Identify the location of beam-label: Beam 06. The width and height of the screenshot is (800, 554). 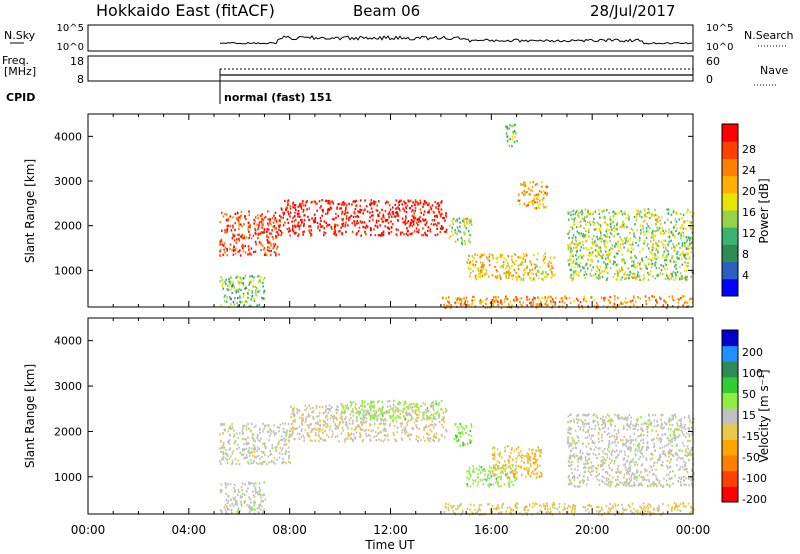
(386, 11).